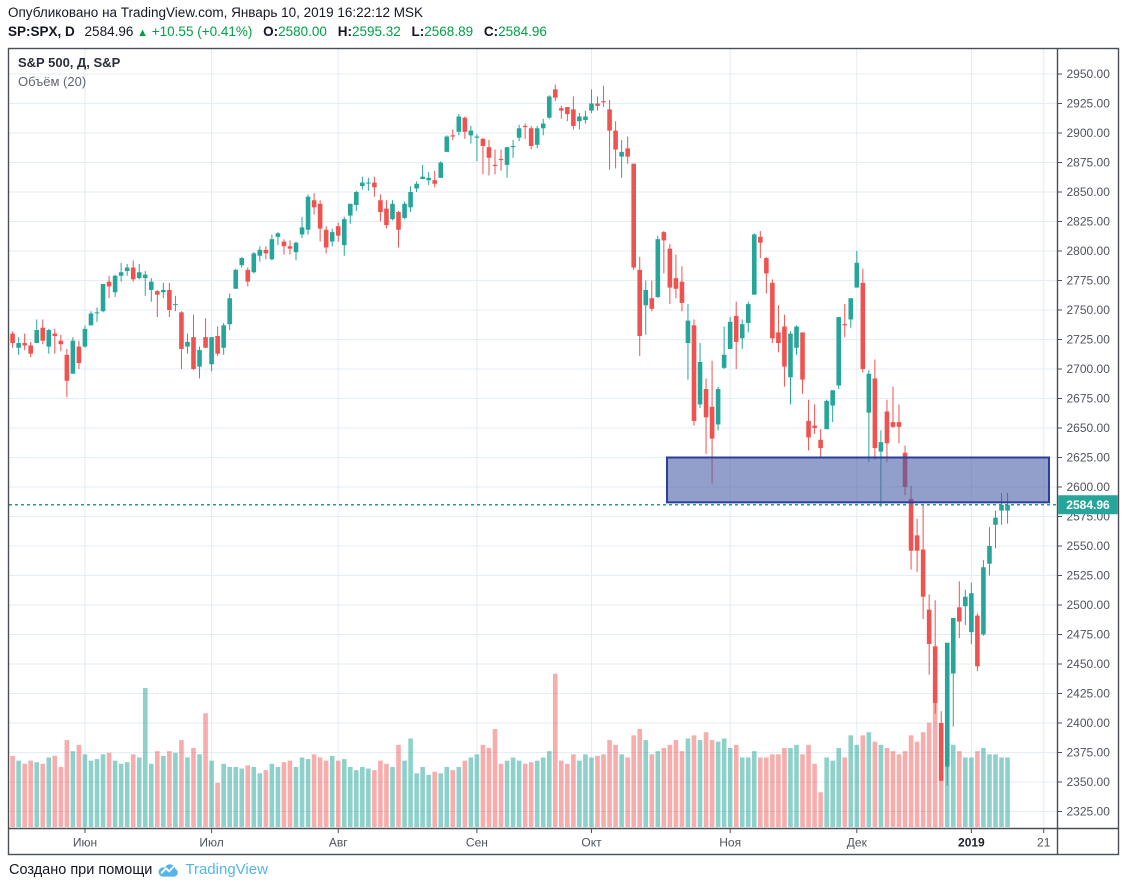  What do you see at coordinates (1089, 133) in the screenshot?
I see `svg-text: 2900.00` at bounding box center [1089, 133].